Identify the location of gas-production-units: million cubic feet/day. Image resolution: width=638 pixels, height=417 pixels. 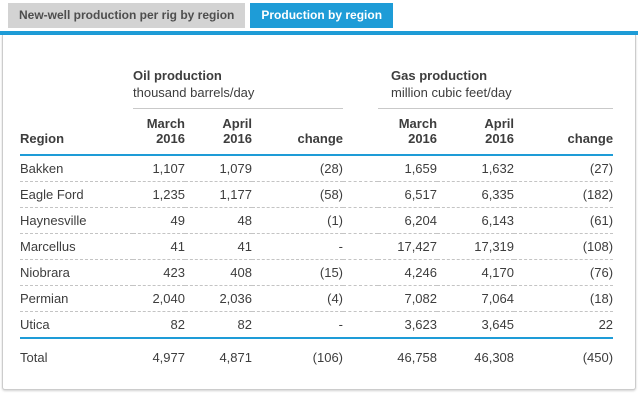
(451, 92).